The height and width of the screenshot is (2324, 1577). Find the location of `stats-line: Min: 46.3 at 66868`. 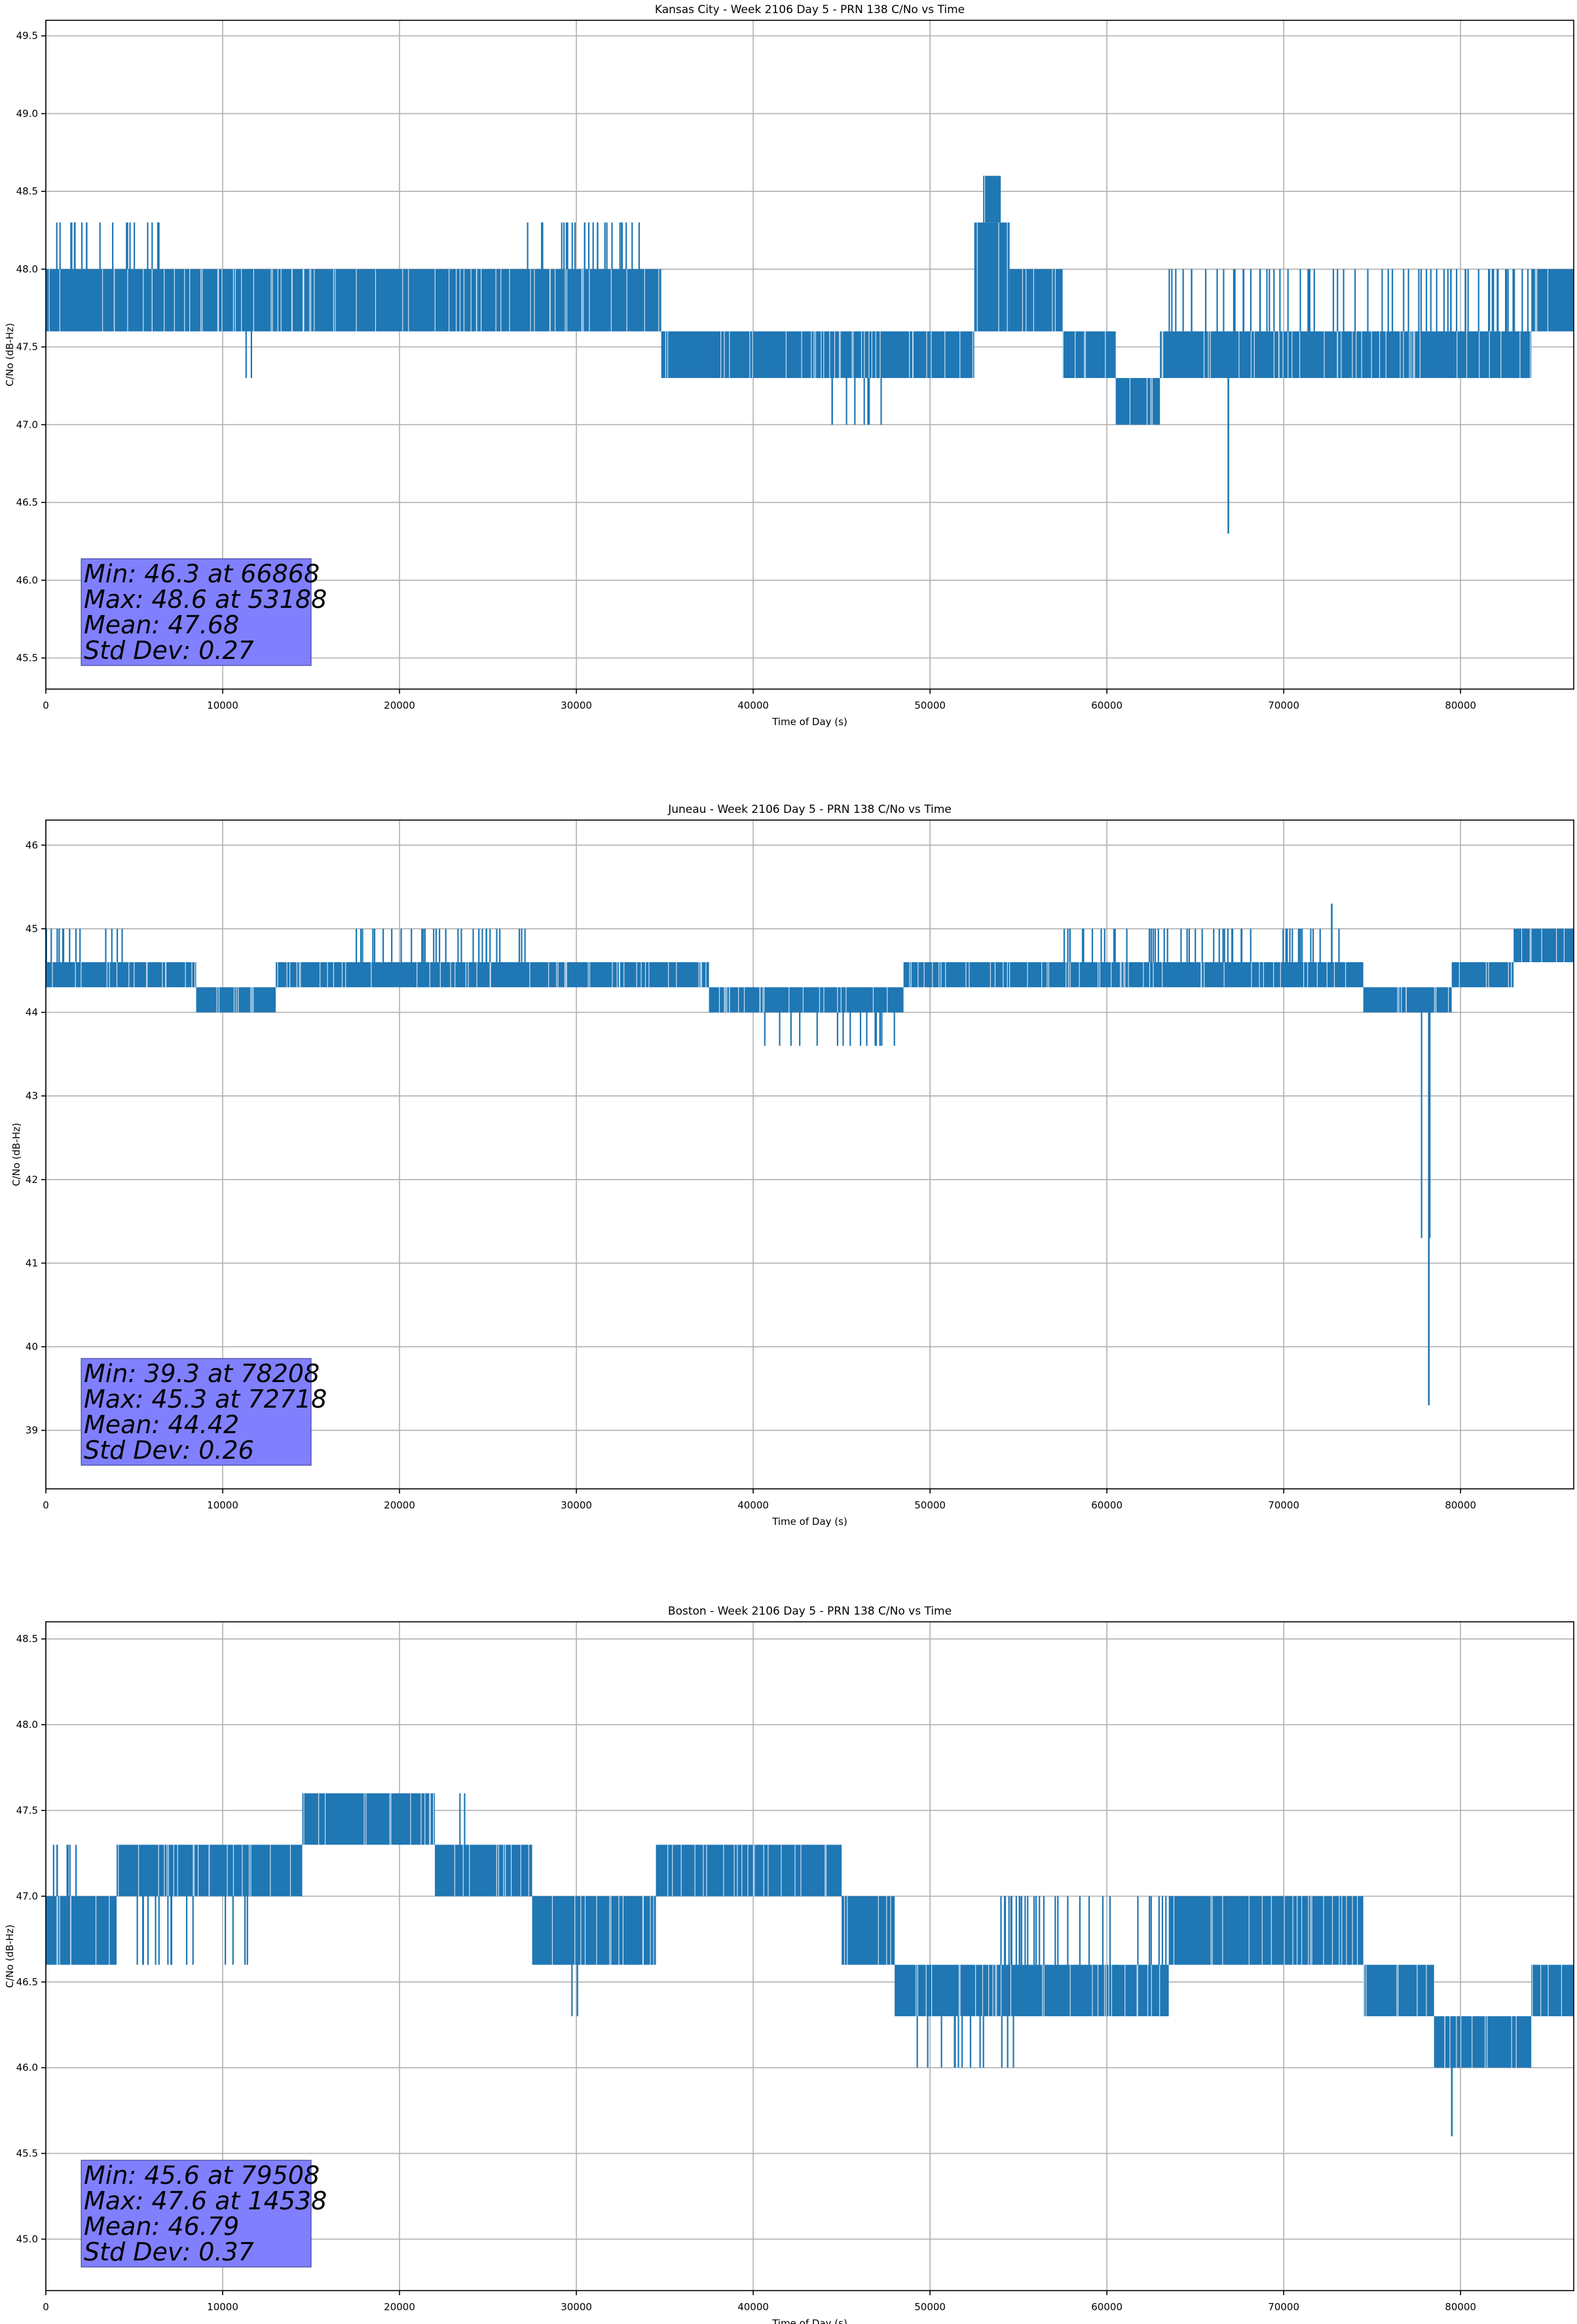

stats-line: Min: 46.3 at 66868 is located at coordinates (202, 573).